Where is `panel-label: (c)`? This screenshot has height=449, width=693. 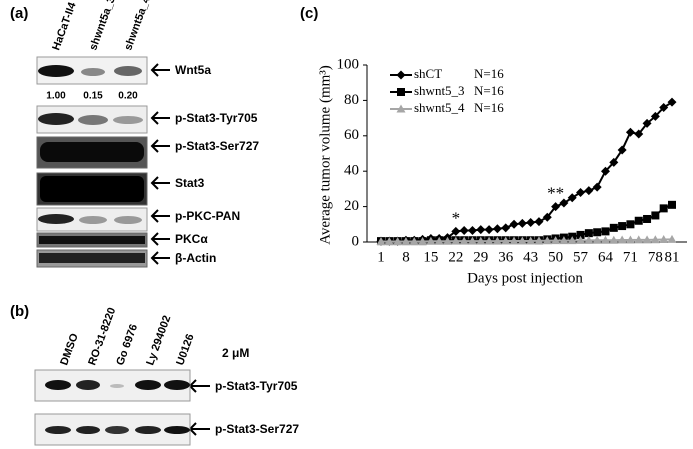
panel-label: (c) is located at coordinates (309, 13).